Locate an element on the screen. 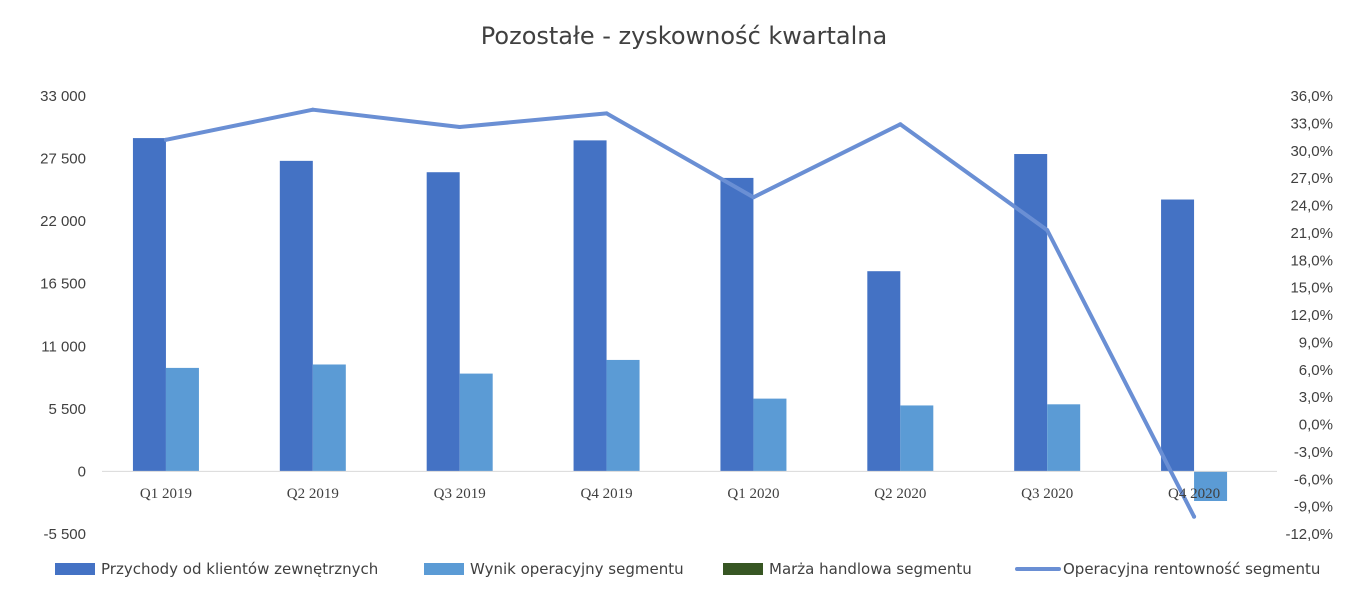 The width and height of the screenshot is (1369, 598). right-tick-label: 24,0% is located at coordinates (1311, 206).